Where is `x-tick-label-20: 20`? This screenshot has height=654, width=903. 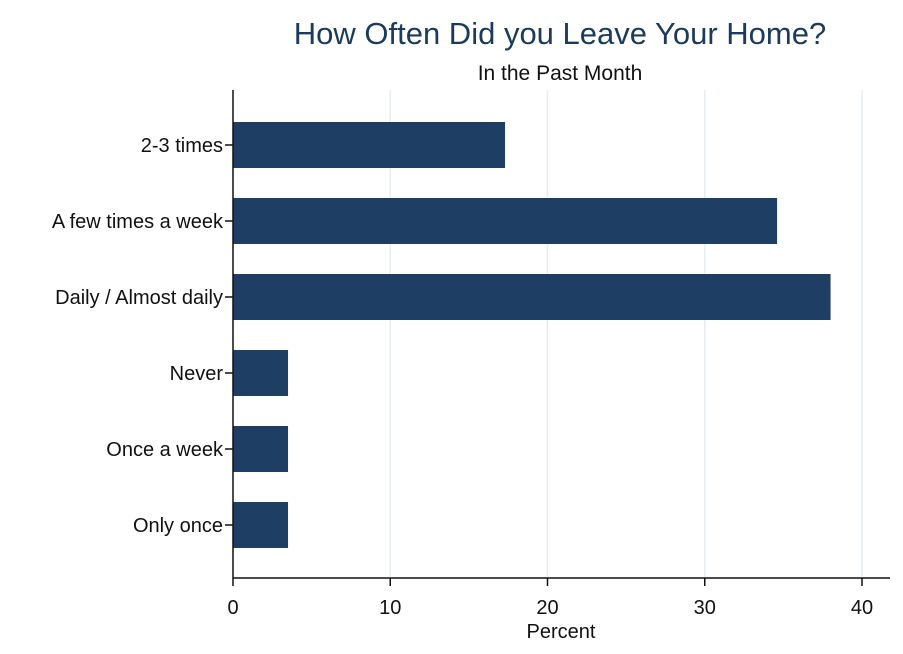 x-tick-label-20: 20 is located at coordinates (547, 608).